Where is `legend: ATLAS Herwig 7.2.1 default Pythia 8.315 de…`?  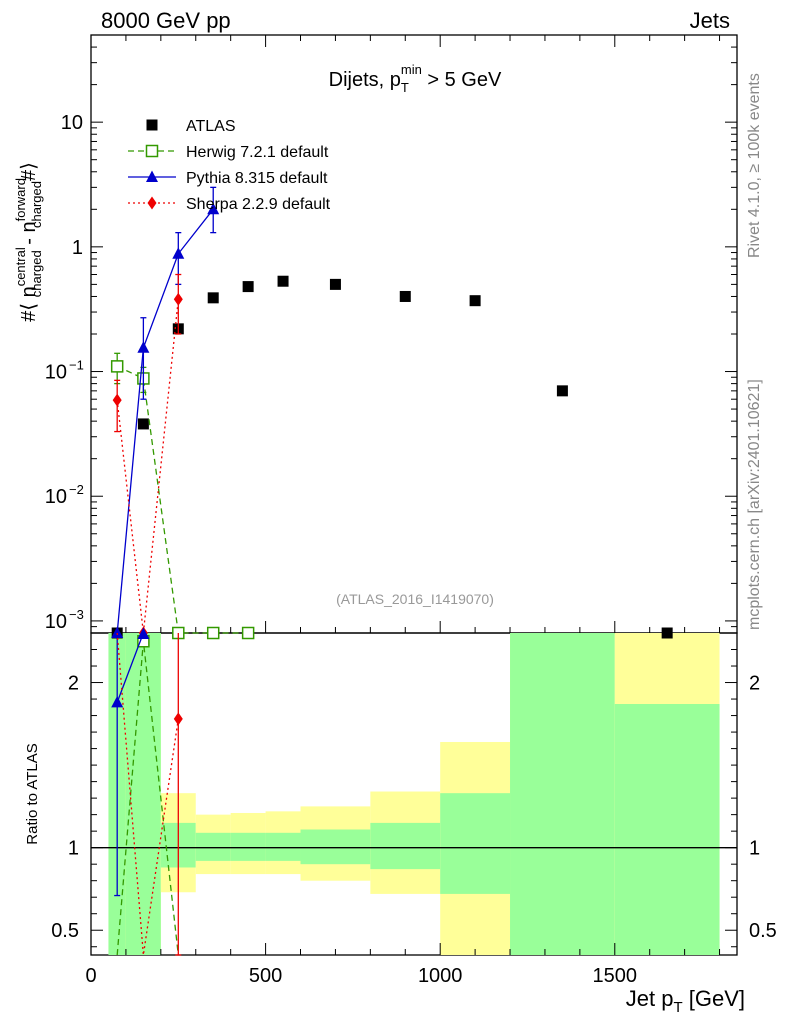
legend: ATLAS Herwig 7.2.1 default Pythia 8.315 de… is located at coordinates (229, 165).